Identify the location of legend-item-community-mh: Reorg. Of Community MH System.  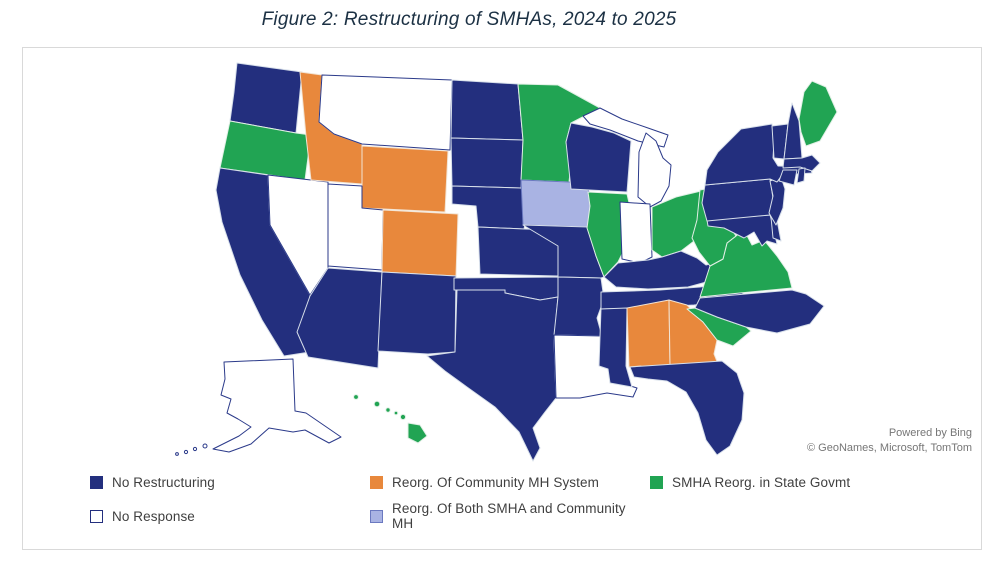
(510, 482).